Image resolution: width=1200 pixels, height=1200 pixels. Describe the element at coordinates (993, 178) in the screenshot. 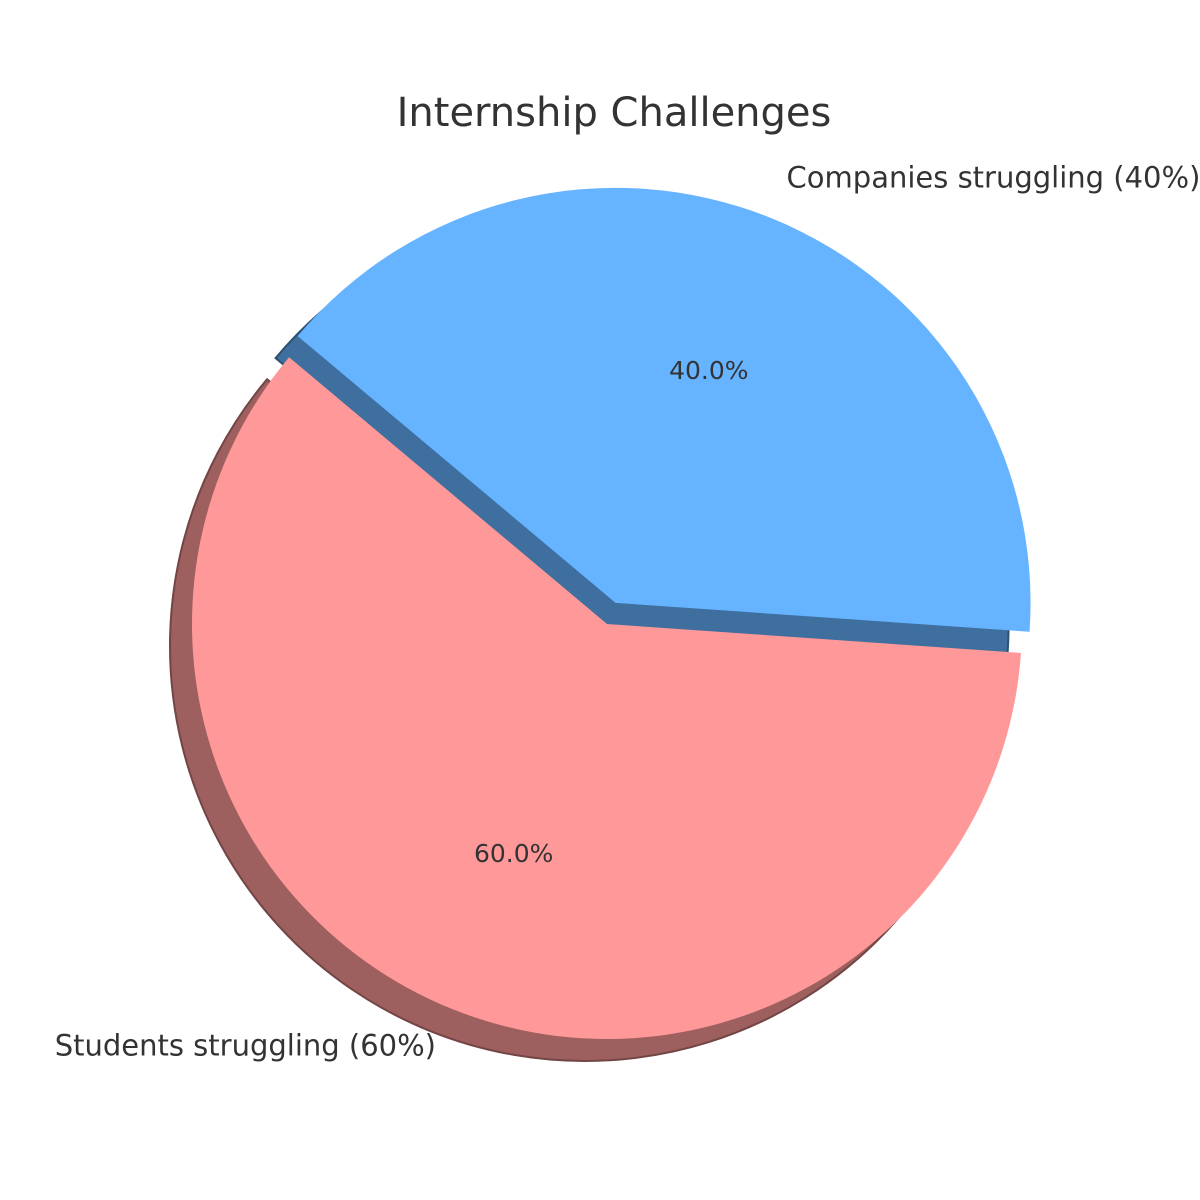

I see `slice-2-label: Companies struggling (40%)` at that location.